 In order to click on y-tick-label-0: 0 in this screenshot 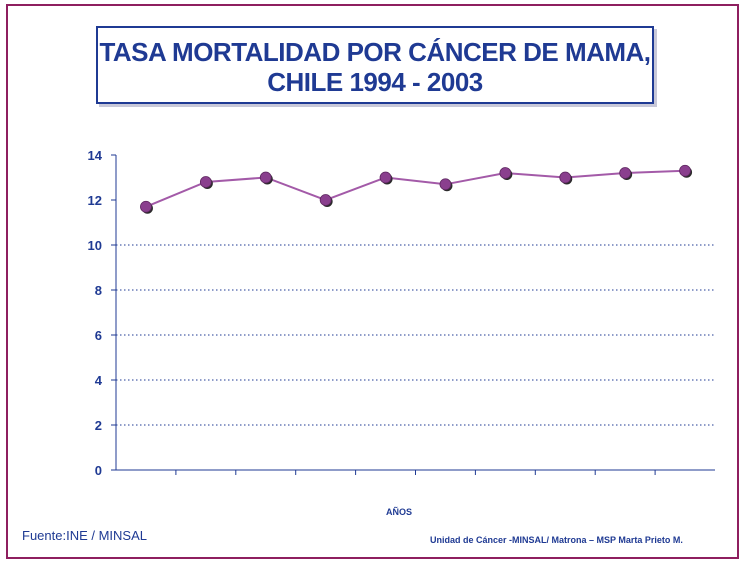, I will do `click(98, 470)`.